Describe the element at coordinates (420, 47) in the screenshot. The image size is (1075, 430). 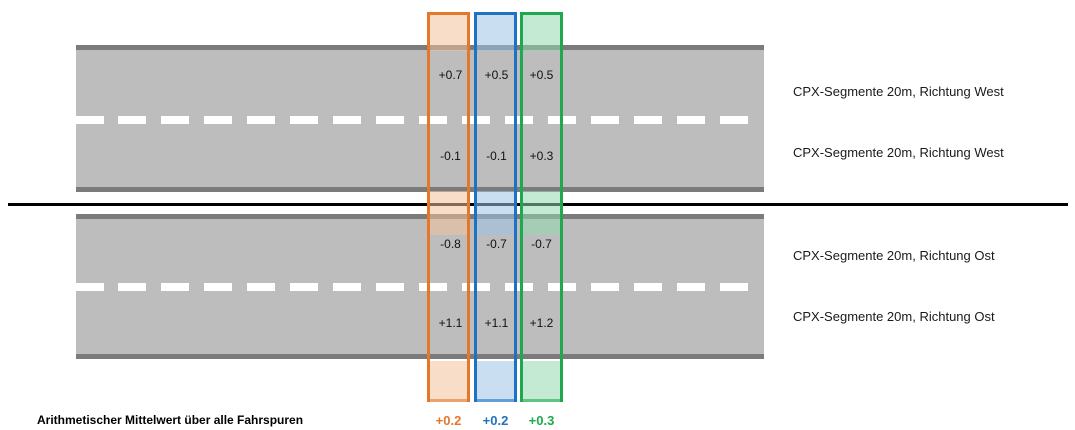
I see `road-edge-west-top` at that location.